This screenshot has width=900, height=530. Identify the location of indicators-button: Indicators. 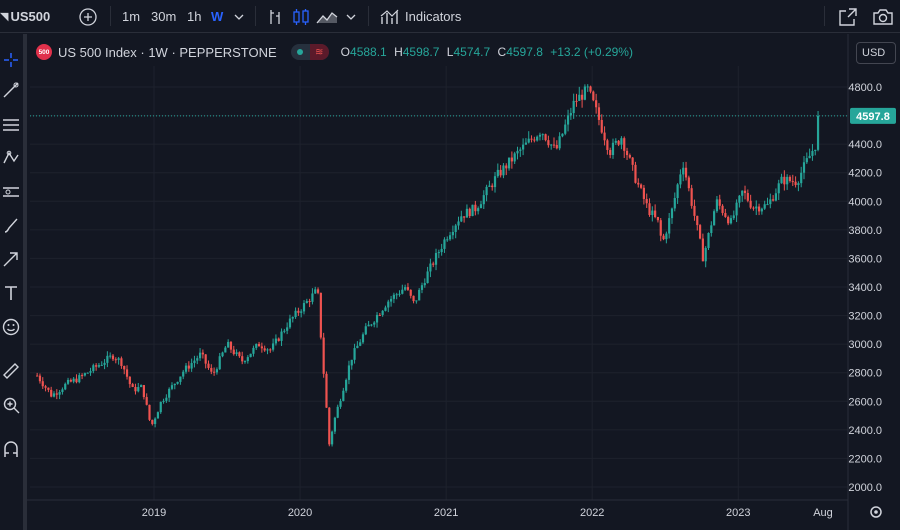
(420, 16).